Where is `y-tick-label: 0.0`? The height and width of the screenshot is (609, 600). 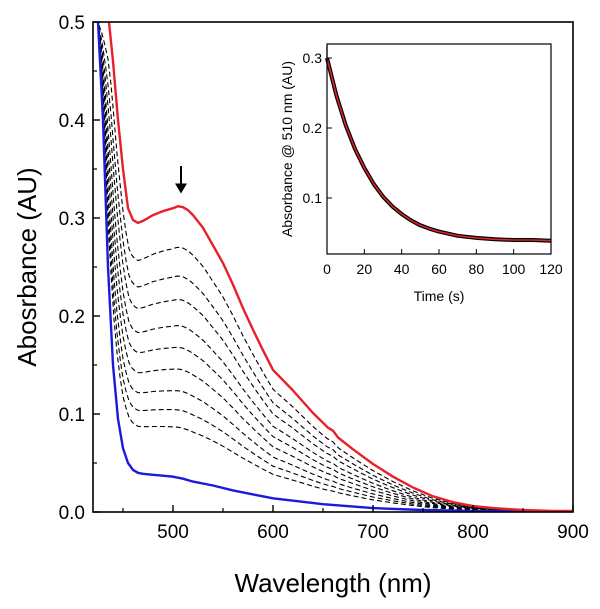 y-tick-label: 0.0 is located at coordinates (72, 513).